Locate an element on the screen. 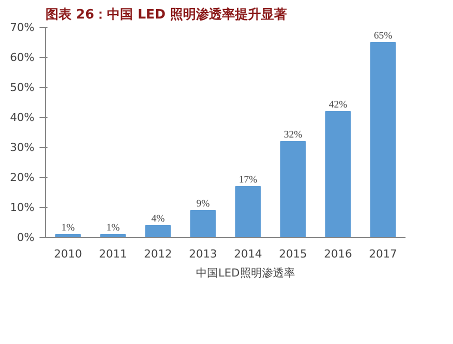 The image size is (453, 344). x-tick-label: 2013 is located at coordinates (203, 254).